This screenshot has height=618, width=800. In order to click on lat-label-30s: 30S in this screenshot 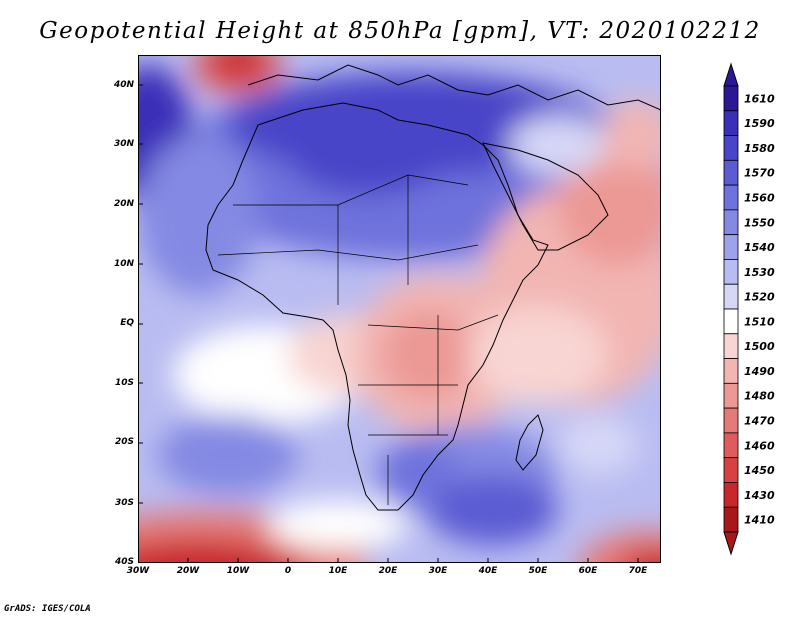, I will do `click(124, 503)`.